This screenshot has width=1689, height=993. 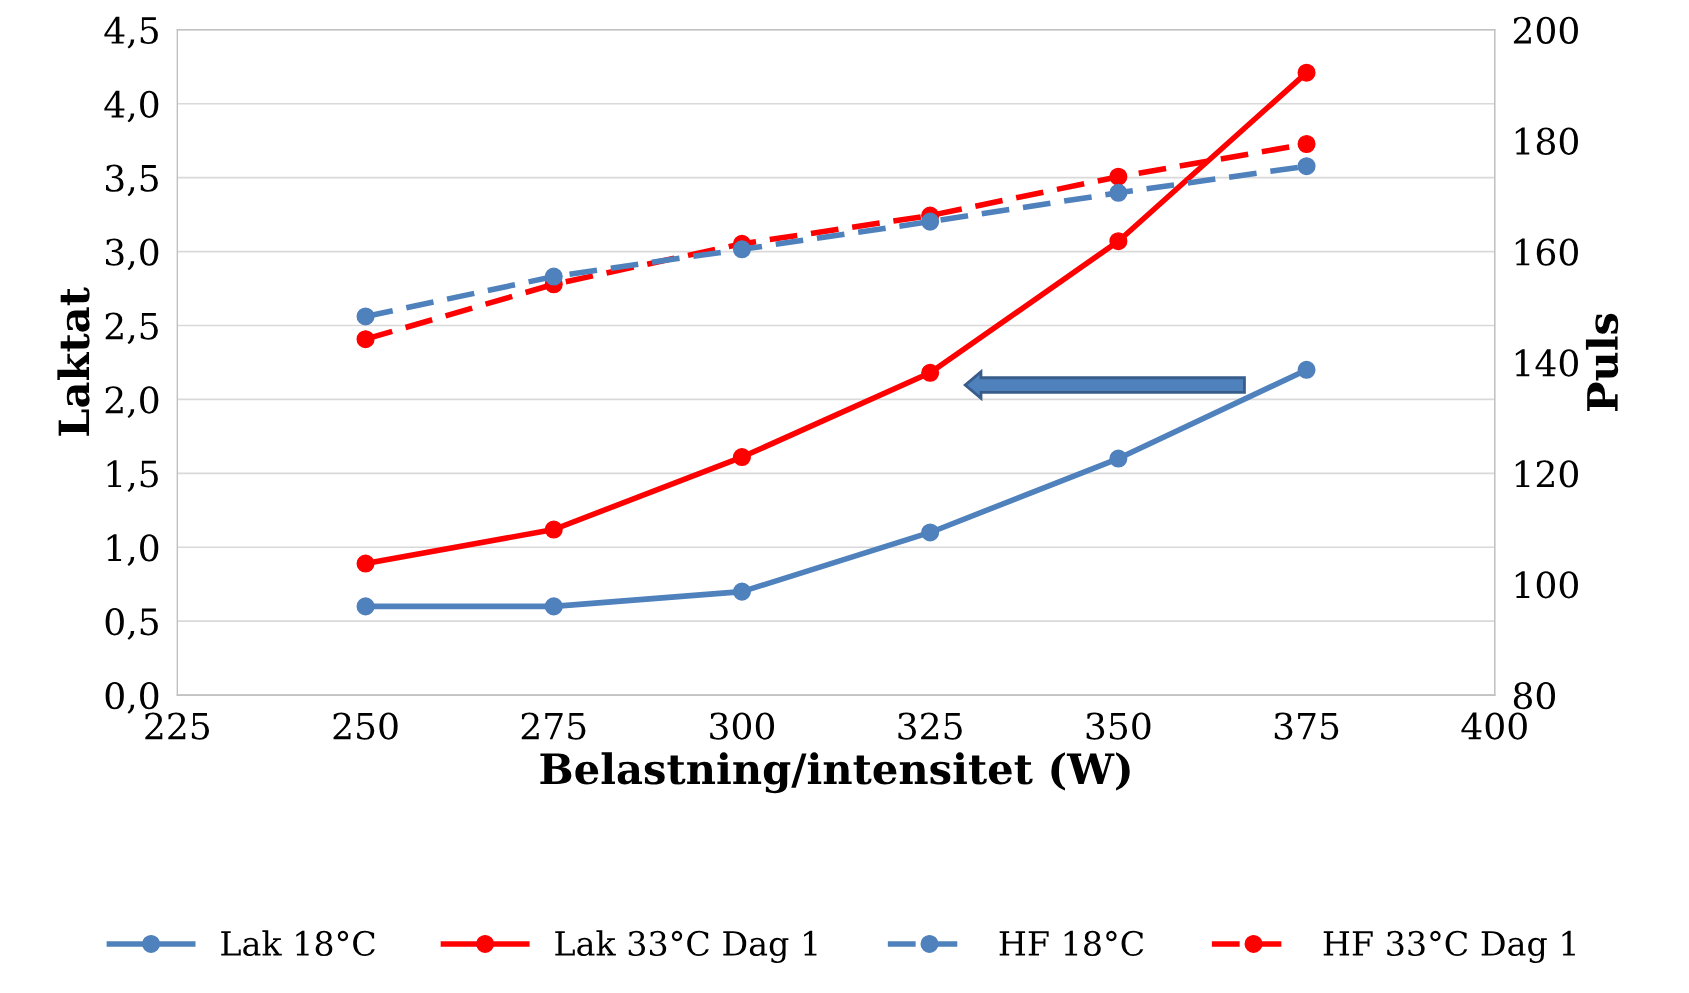 What do you see at coordinates (1449, 946) in the screenshot?
I see `legend-label: HF 33°C Dag 1` at bounding box center [1449, 946].